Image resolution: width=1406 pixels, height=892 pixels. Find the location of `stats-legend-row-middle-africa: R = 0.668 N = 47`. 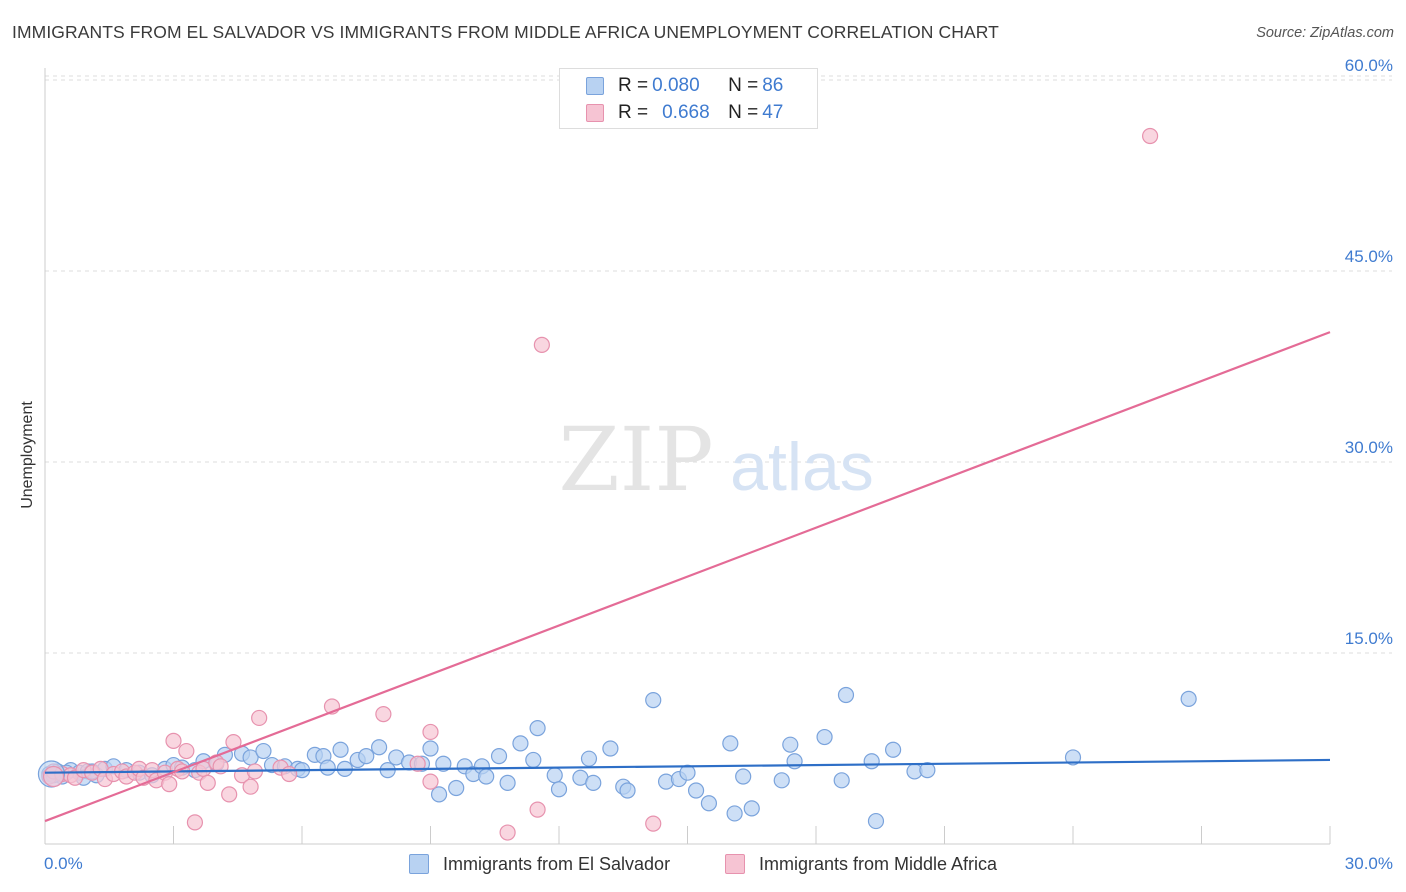

stats-legend-row-middle-africa: R = 0.668 N = 47 is located at coordinates (671, 113).